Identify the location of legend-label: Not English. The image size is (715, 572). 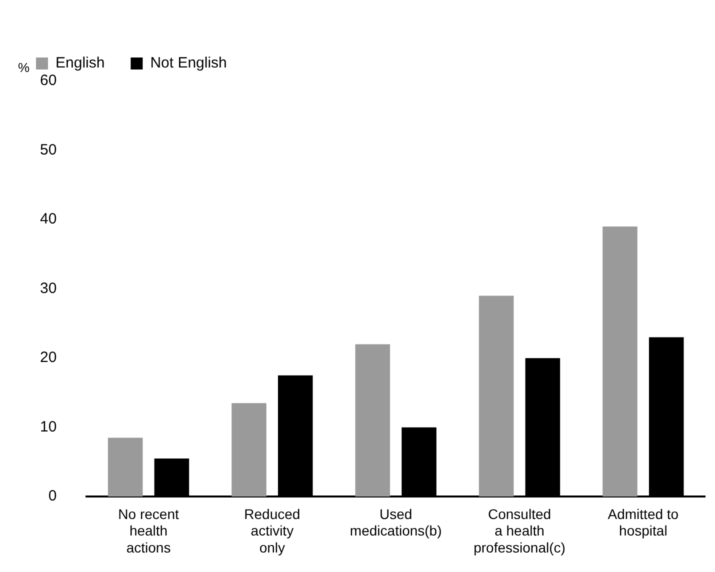
(188, 63).